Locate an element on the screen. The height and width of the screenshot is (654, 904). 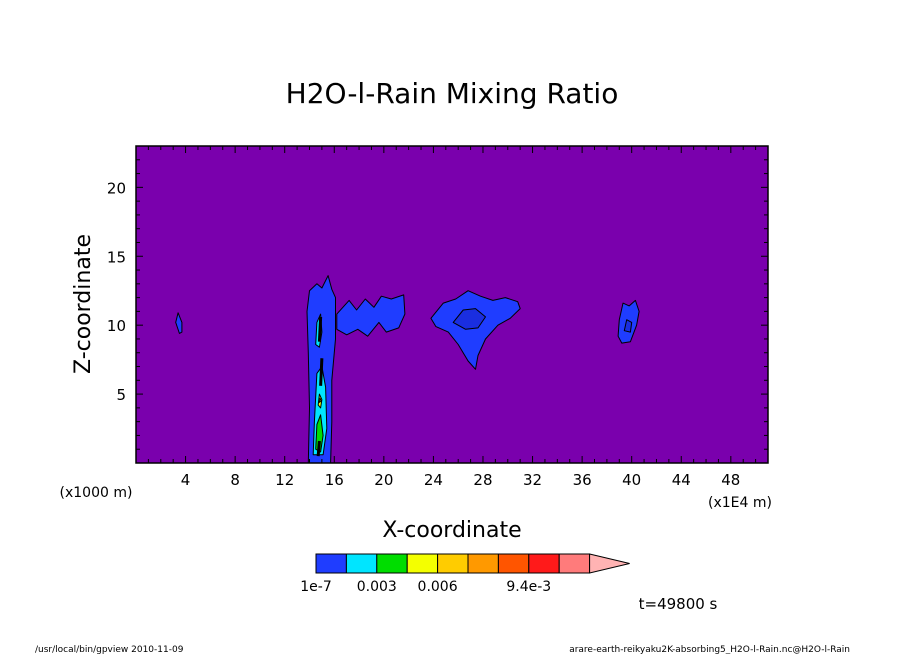
x-tick-label: 44 is located at coordinates (681, 480).